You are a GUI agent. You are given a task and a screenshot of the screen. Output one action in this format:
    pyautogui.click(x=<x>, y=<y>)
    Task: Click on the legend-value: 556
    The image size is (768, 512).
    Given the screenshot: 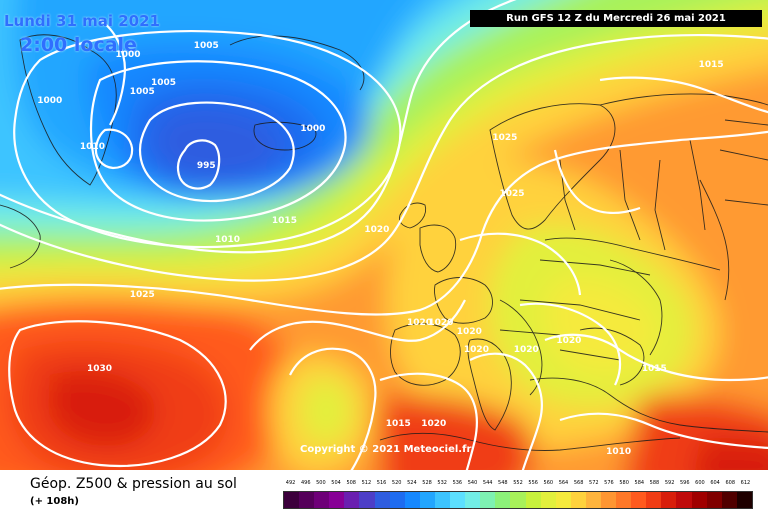 What is the action you would take?
    pyautogui.click(x=533, y=483)
    